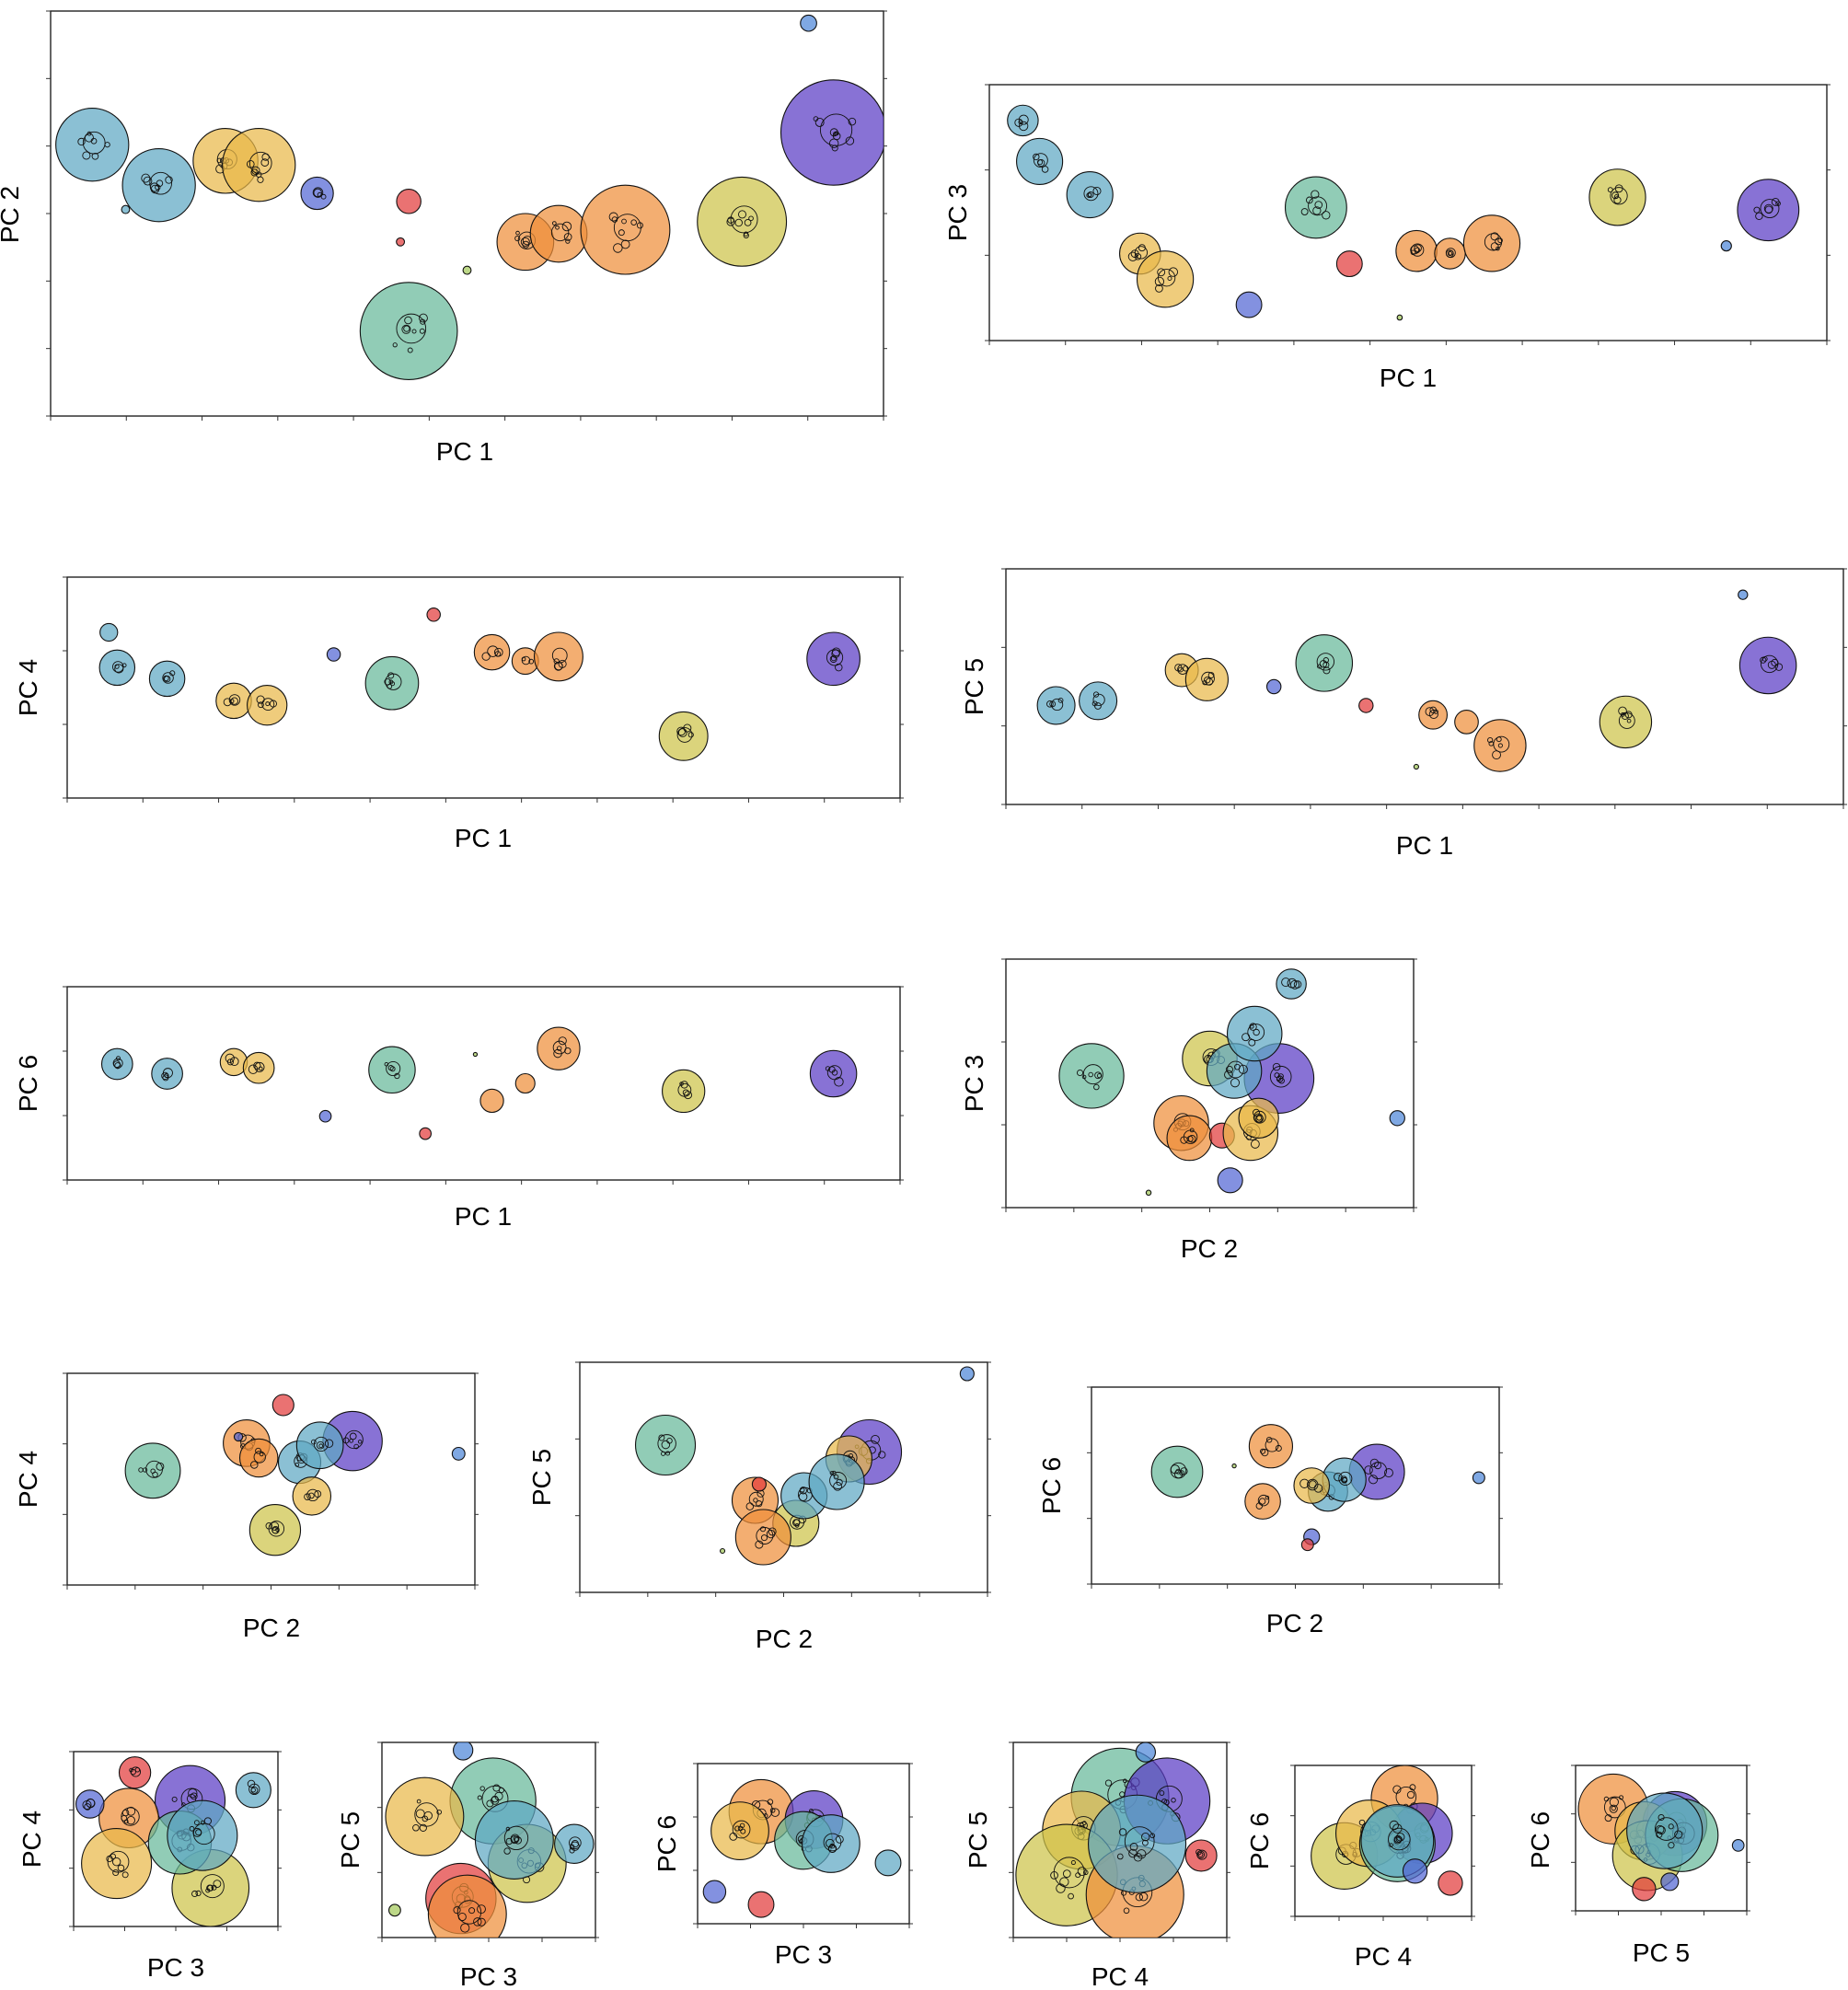 This screenshot has height=1990, width=1848. I want to click on y-axis-label: PC 4, so click(28, 1480).